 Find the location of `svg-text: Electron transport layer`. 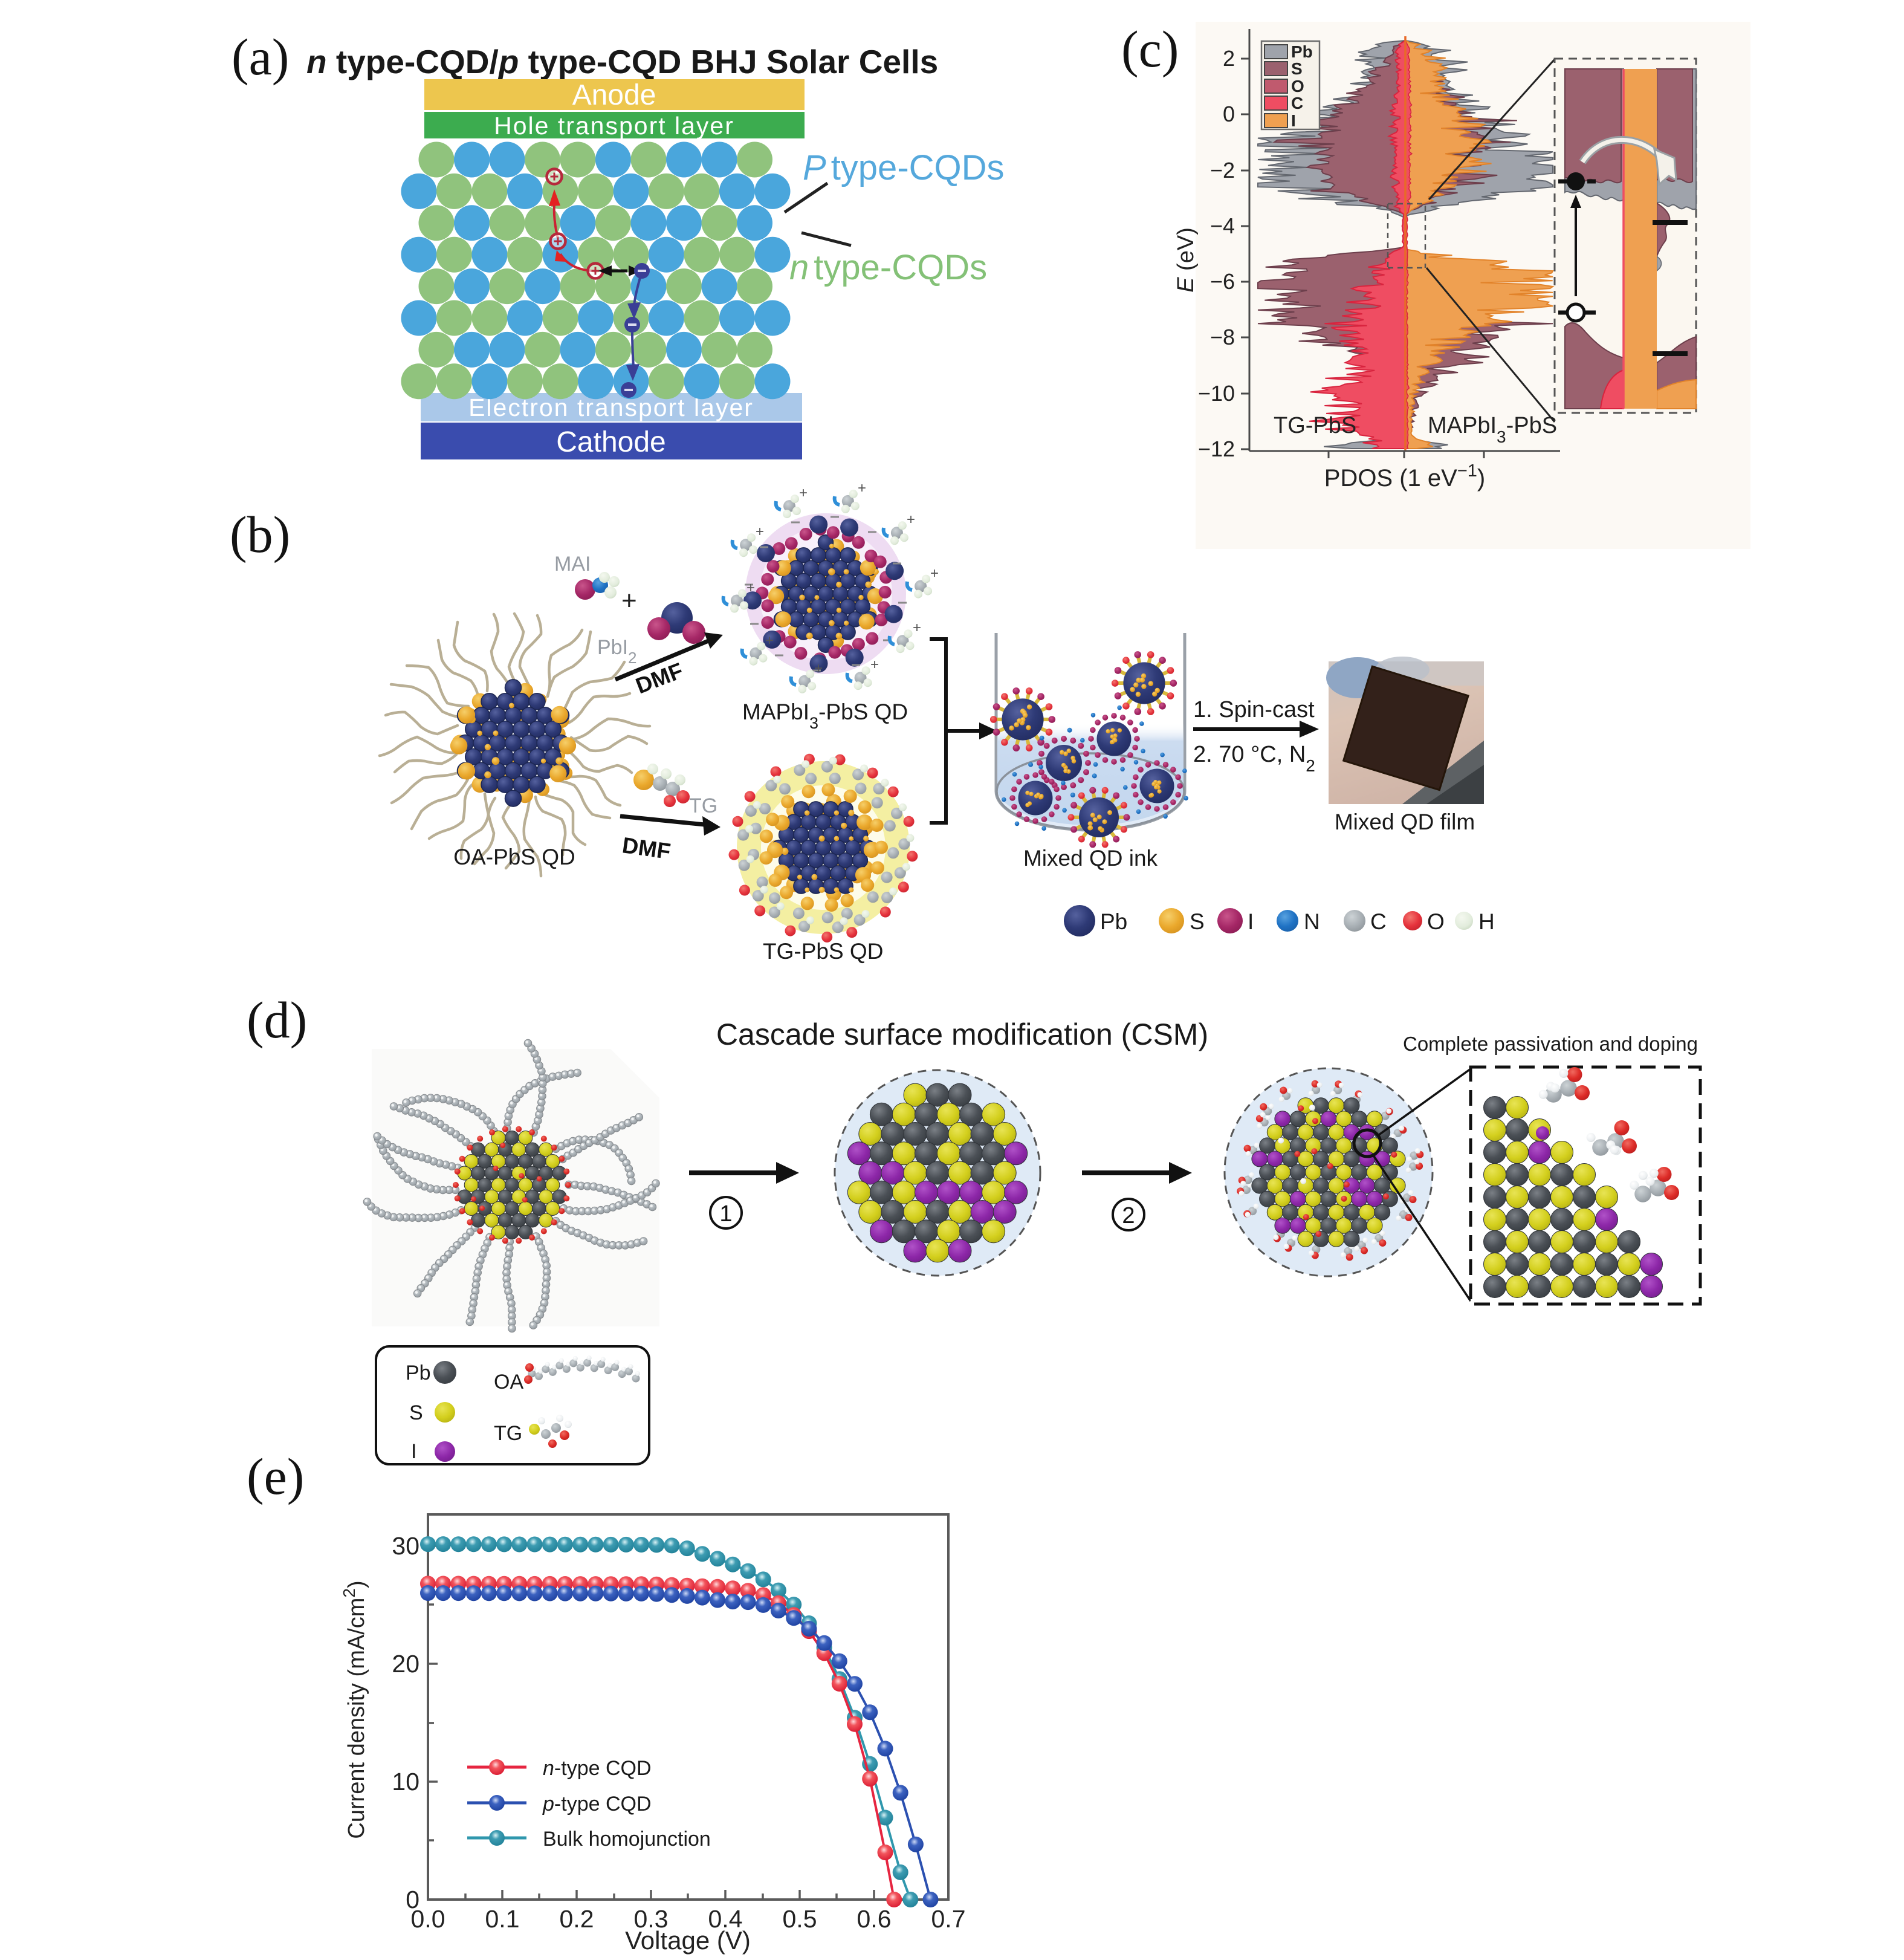

svg-text: Electron transport layer is located at coordinates (611, 407).